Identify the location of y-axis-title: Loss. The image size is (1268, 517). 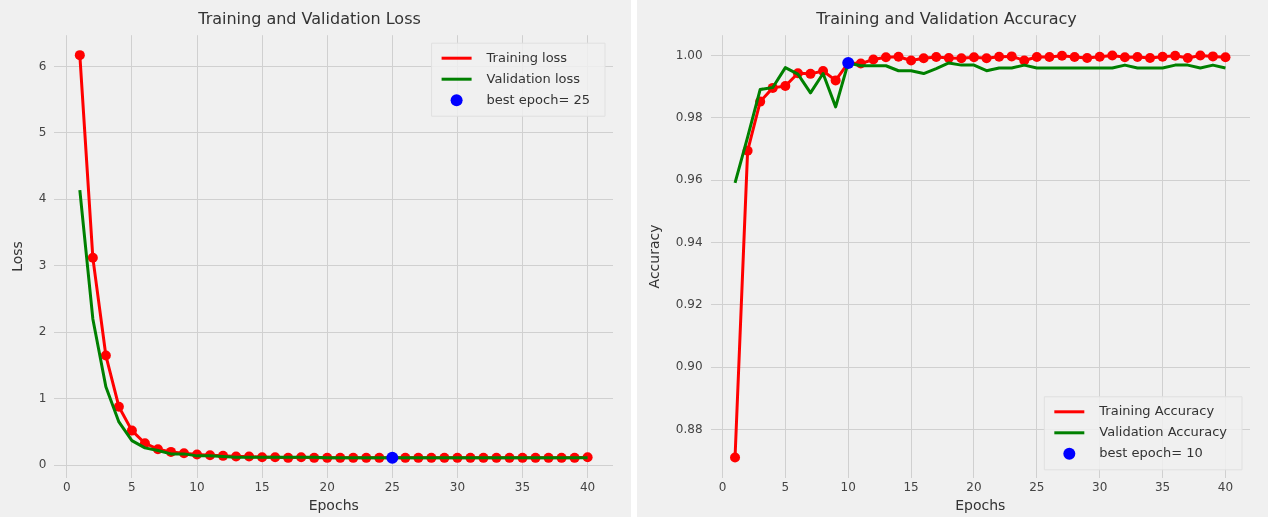
(17, 256).